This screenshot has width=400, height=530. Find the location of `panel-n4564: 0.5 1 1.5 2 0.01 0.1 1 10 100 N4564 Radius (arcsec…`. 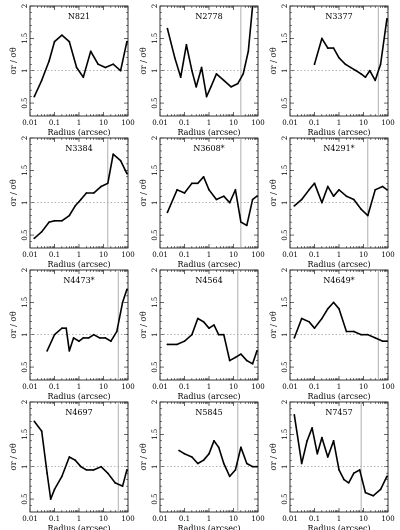

panel-n4564: 0.5 1 1.5 2 0.01 0.1 1 10 100 N4564 Radius (arcsec… is located at coordinates (202, 334).